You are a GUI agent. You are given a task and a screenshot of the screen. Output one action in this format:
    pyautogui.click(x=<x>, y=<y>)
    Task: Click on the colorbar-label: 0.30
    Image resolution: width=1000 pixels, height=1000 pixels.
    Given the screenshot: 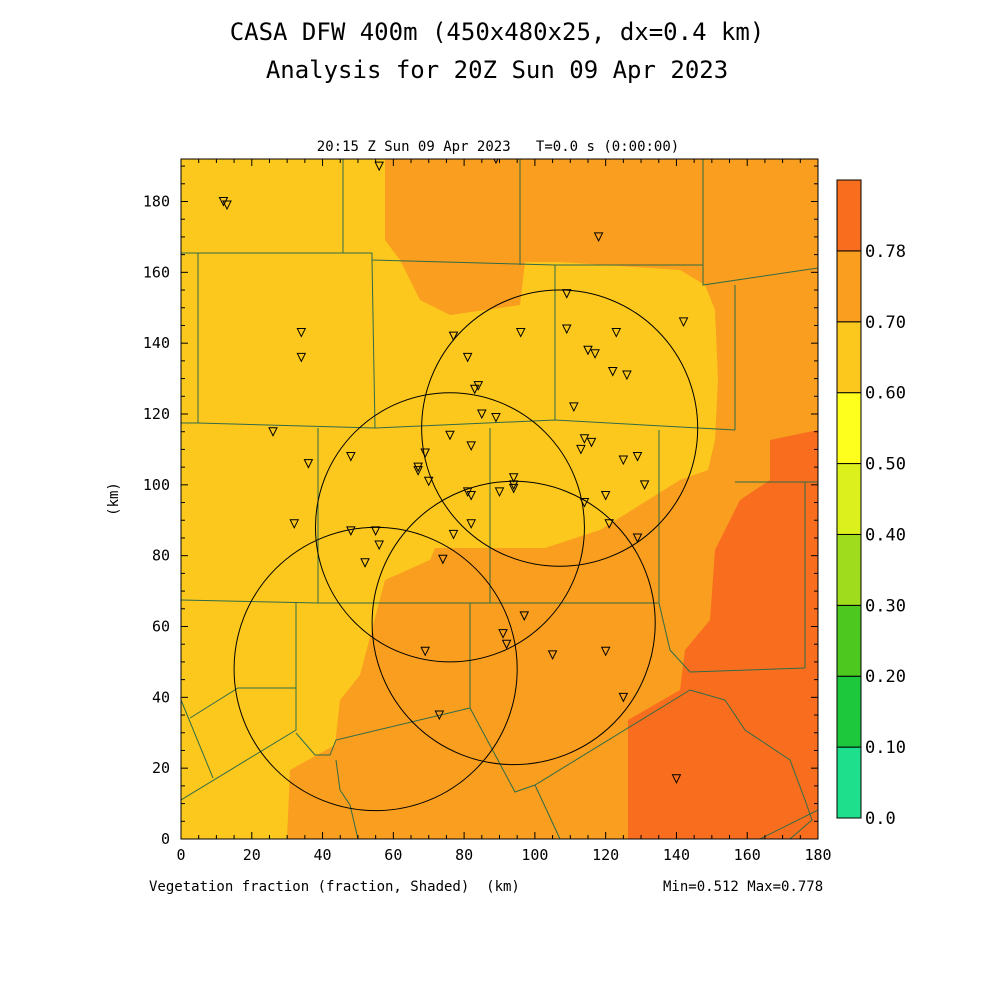 What is the action you would take?
    pyautogui.click(x=885, y=606)
    